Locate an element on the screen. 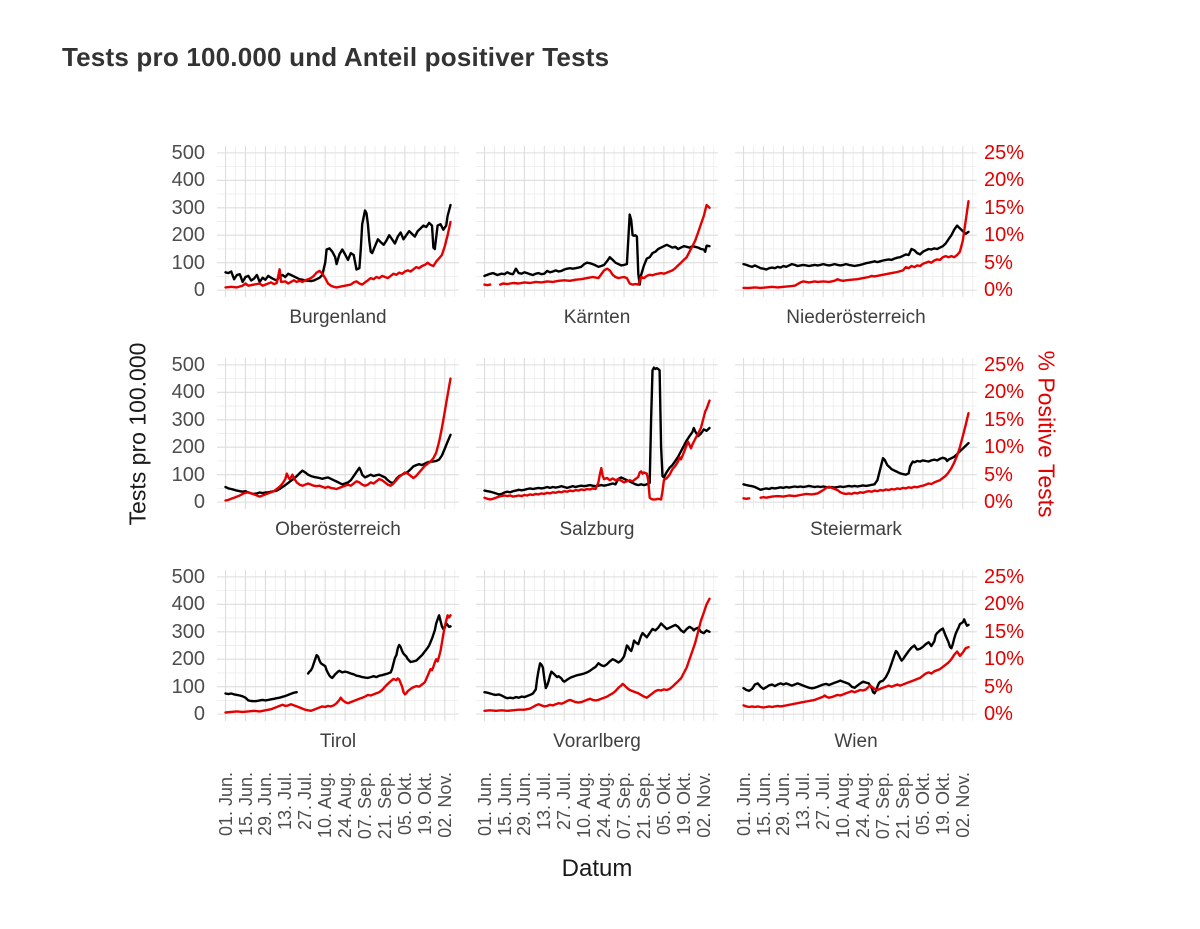 This screenshot has width=1200, height=929. facet-label: Salzburg is located at coordinates (597, 529).